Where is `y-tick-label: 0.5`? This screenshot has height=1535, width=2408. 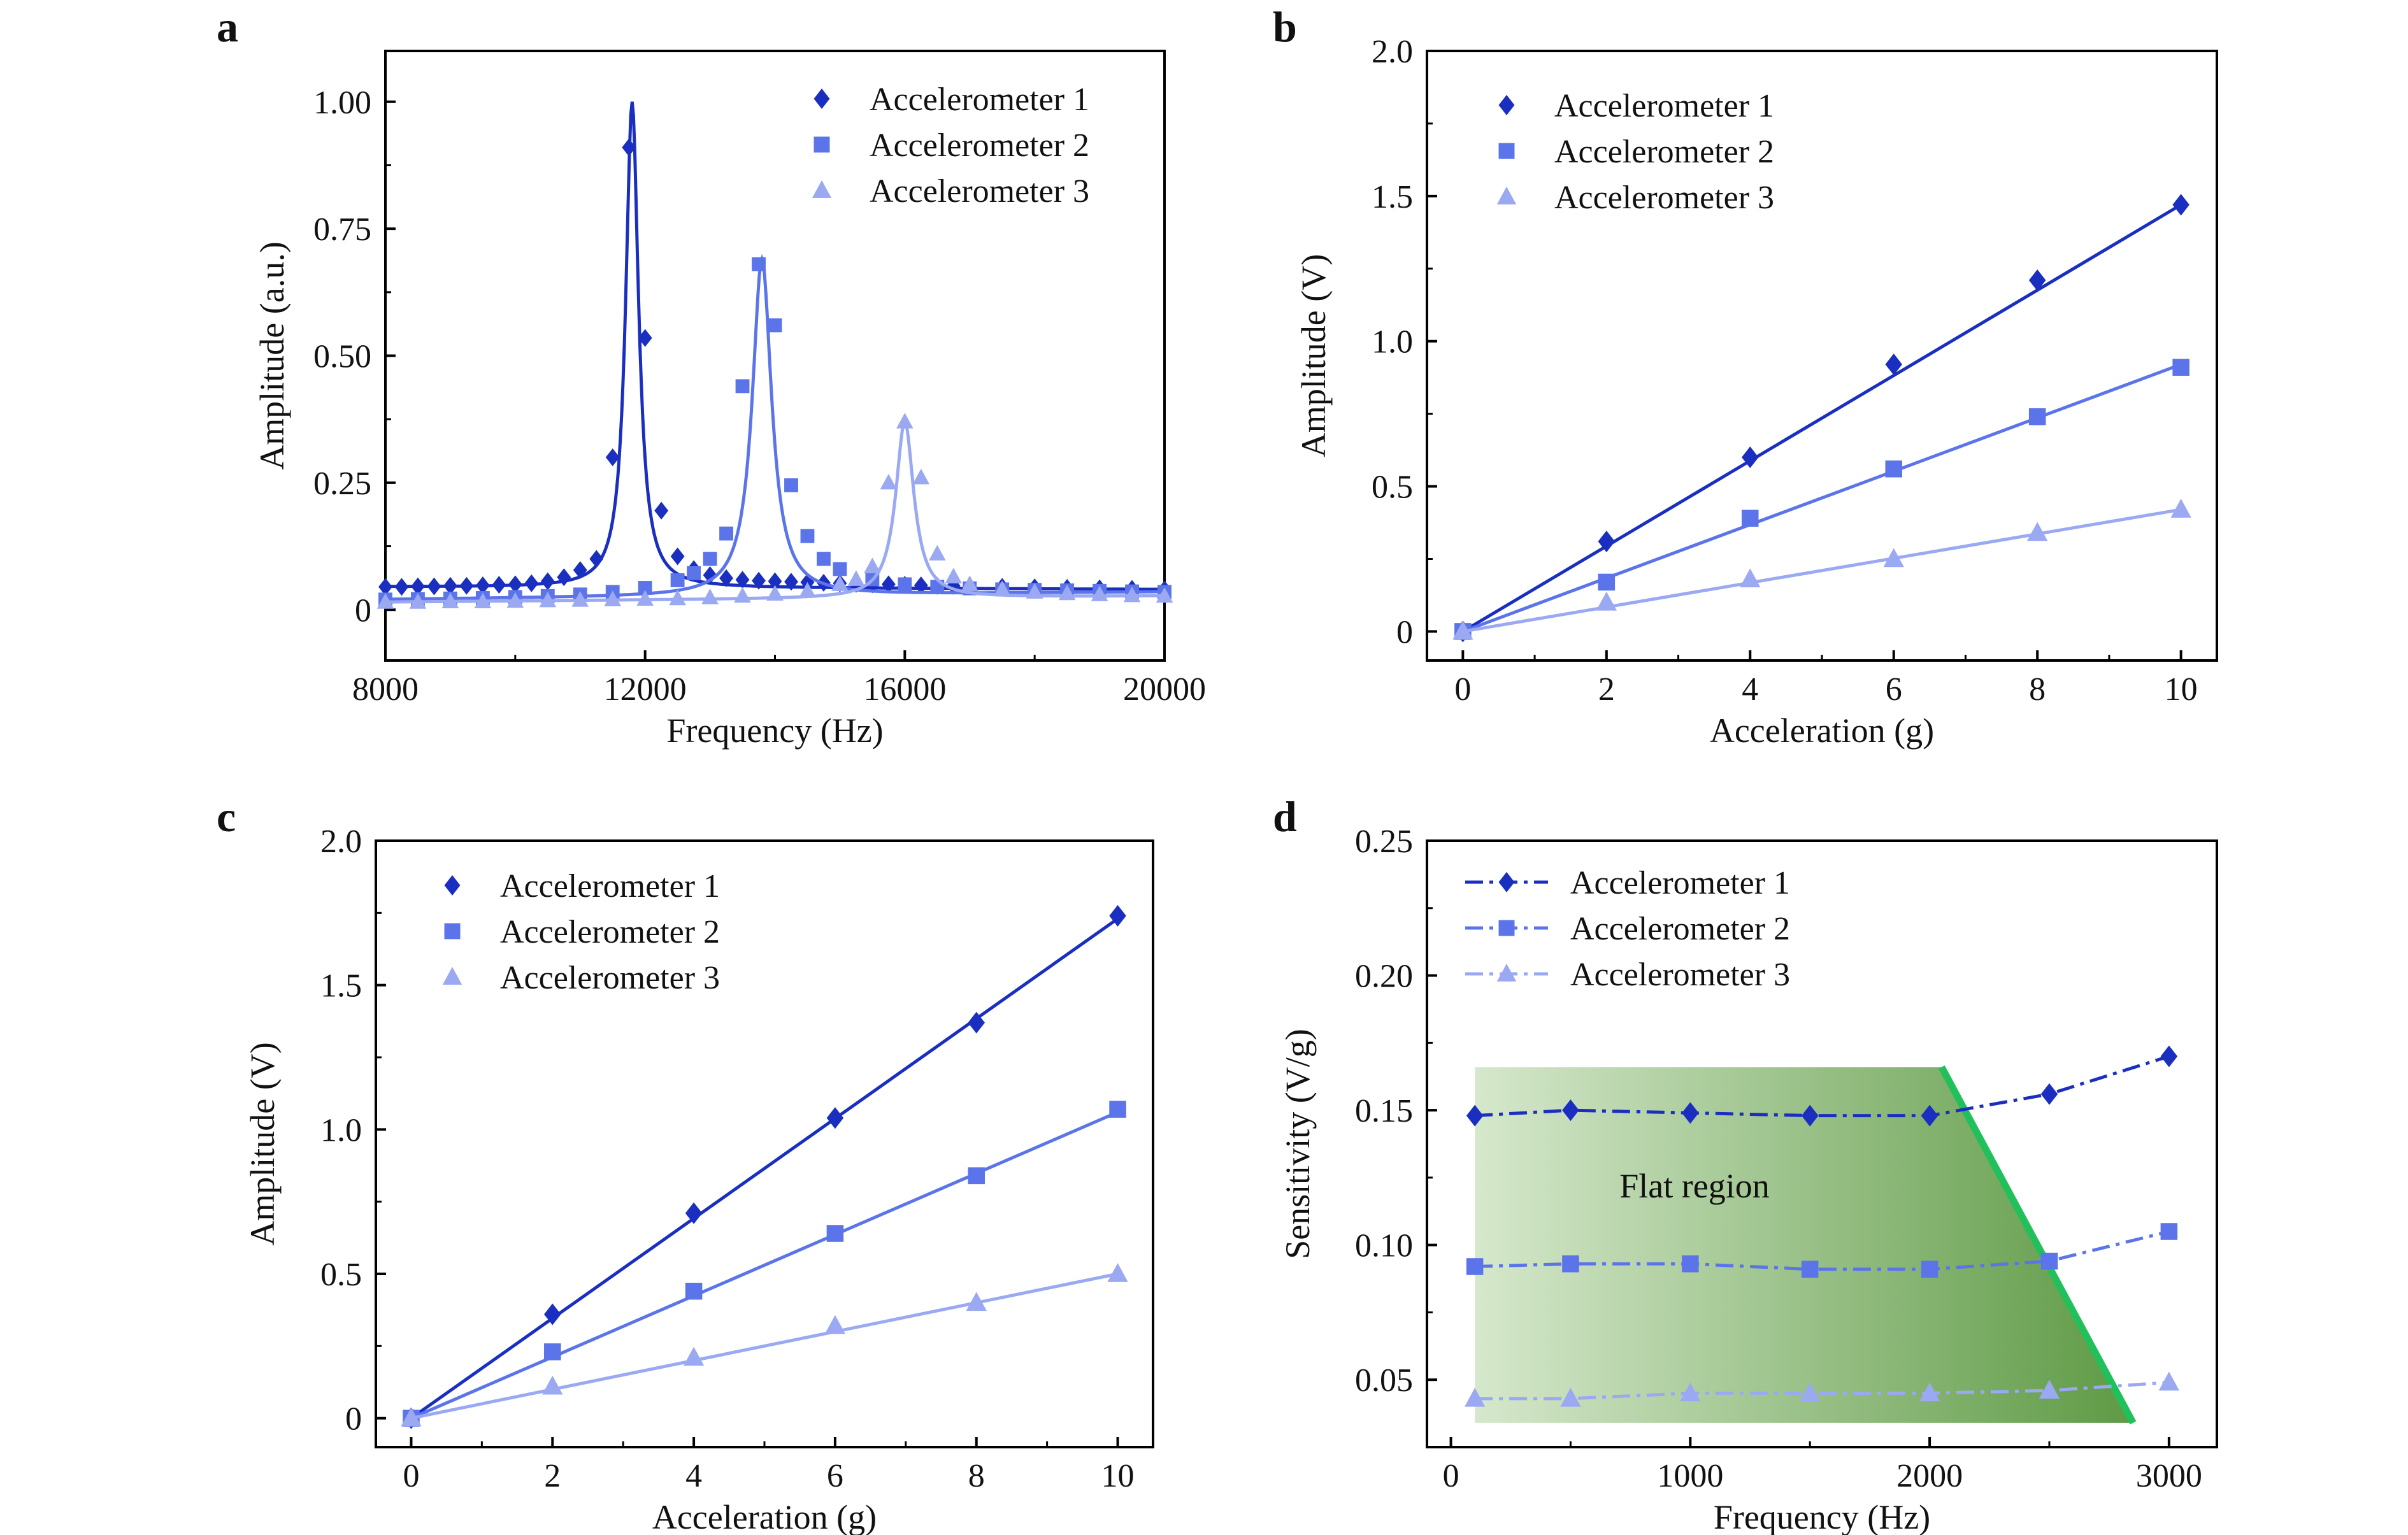 y-tick-label: 0.5 is located at coordinates (341, 1275).